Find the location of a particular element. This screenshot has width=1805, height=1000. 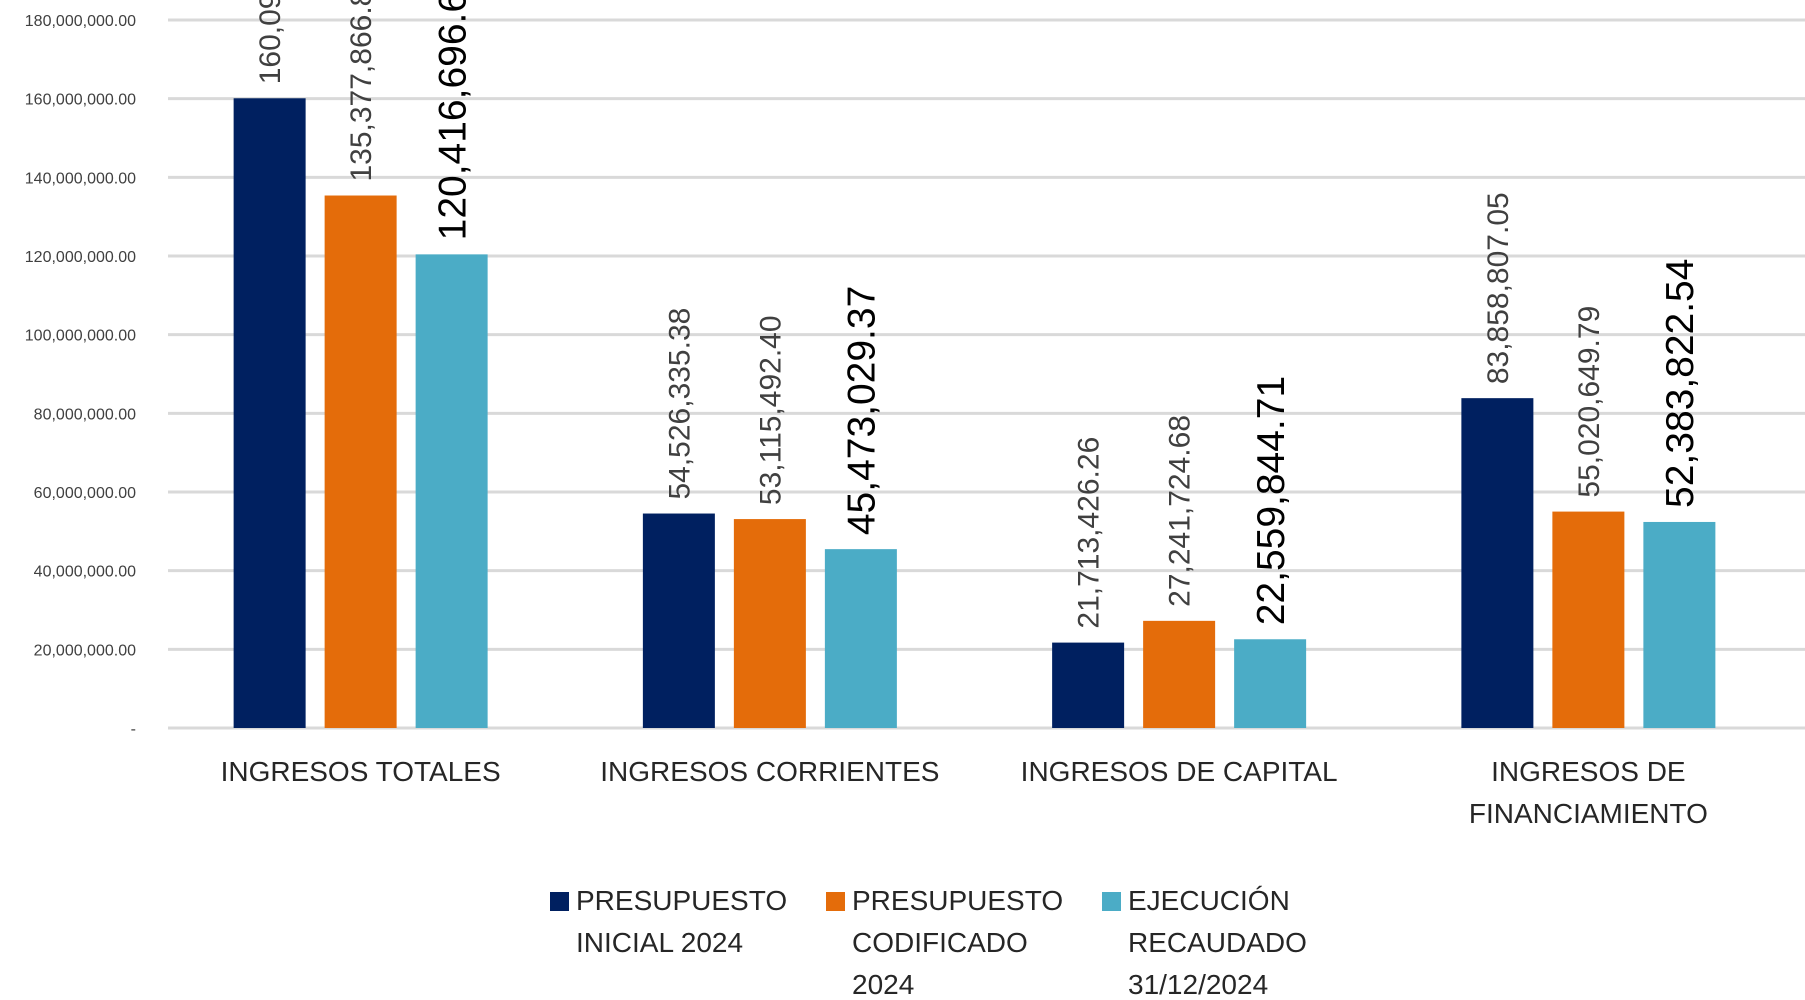

y-tick-label: 80,000,000.00 is located at coordinates (85, 414).